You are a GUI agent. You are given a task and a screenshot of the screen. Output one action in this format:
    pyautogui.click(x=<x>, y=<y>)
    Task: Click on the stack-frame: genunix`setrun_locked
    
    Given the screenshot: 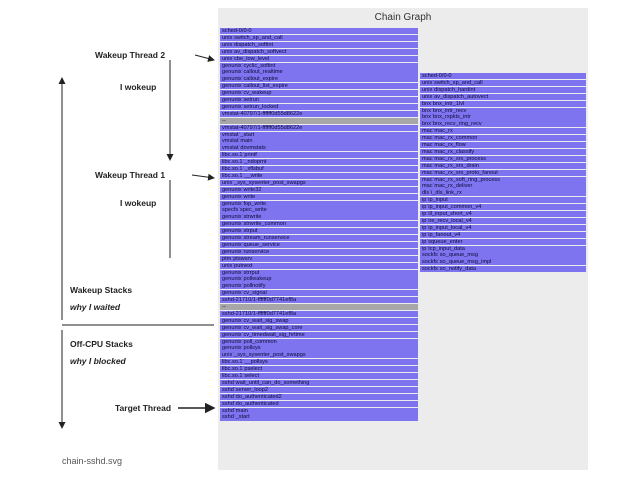 What is the action you would take?
    pyautogui.click(x=319, y=107)
    